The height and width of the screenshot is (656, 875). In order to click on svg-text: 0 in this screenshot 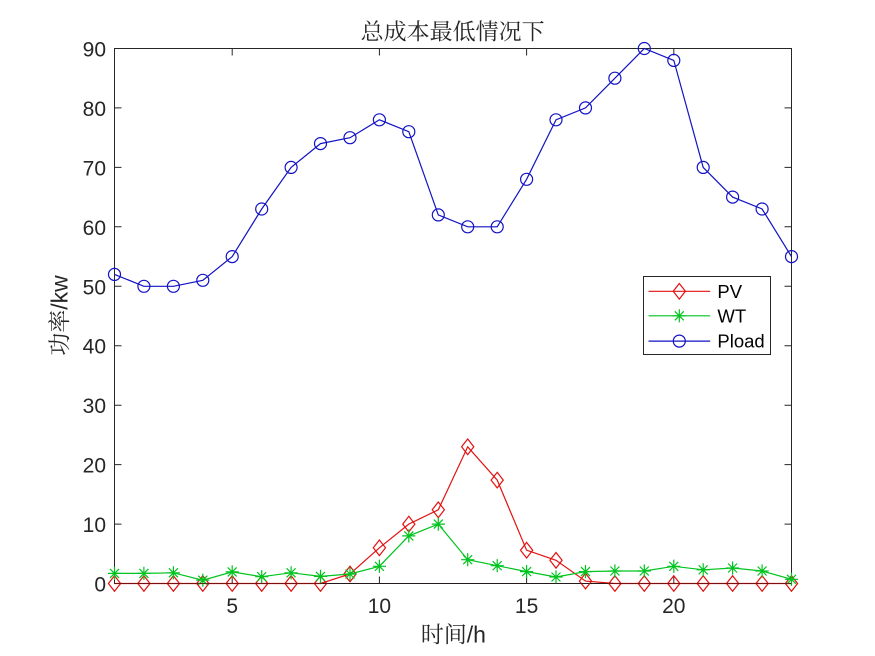, I will do `click(100, 585)`.